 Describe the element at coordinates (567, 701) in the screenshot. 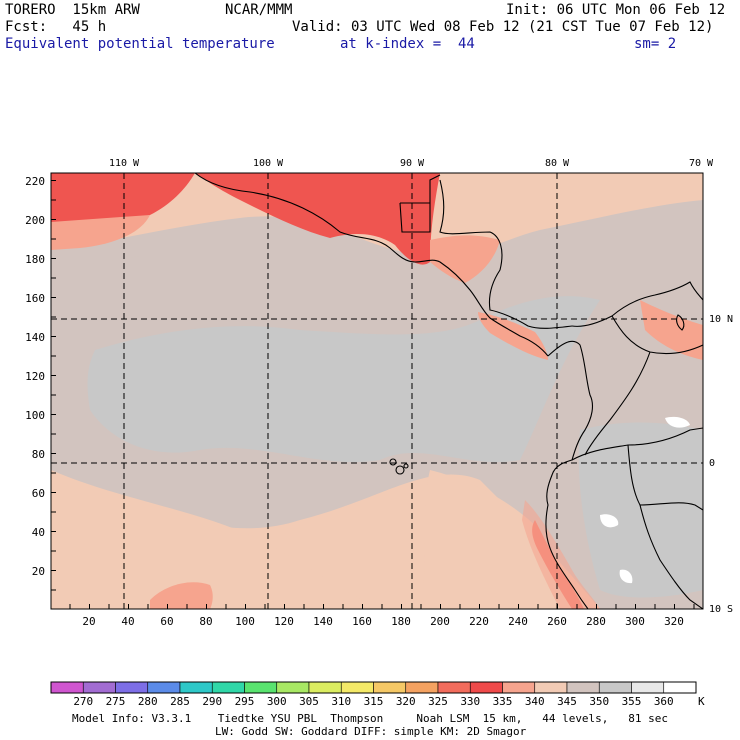

I see `legend-value-label: 345` at that location.